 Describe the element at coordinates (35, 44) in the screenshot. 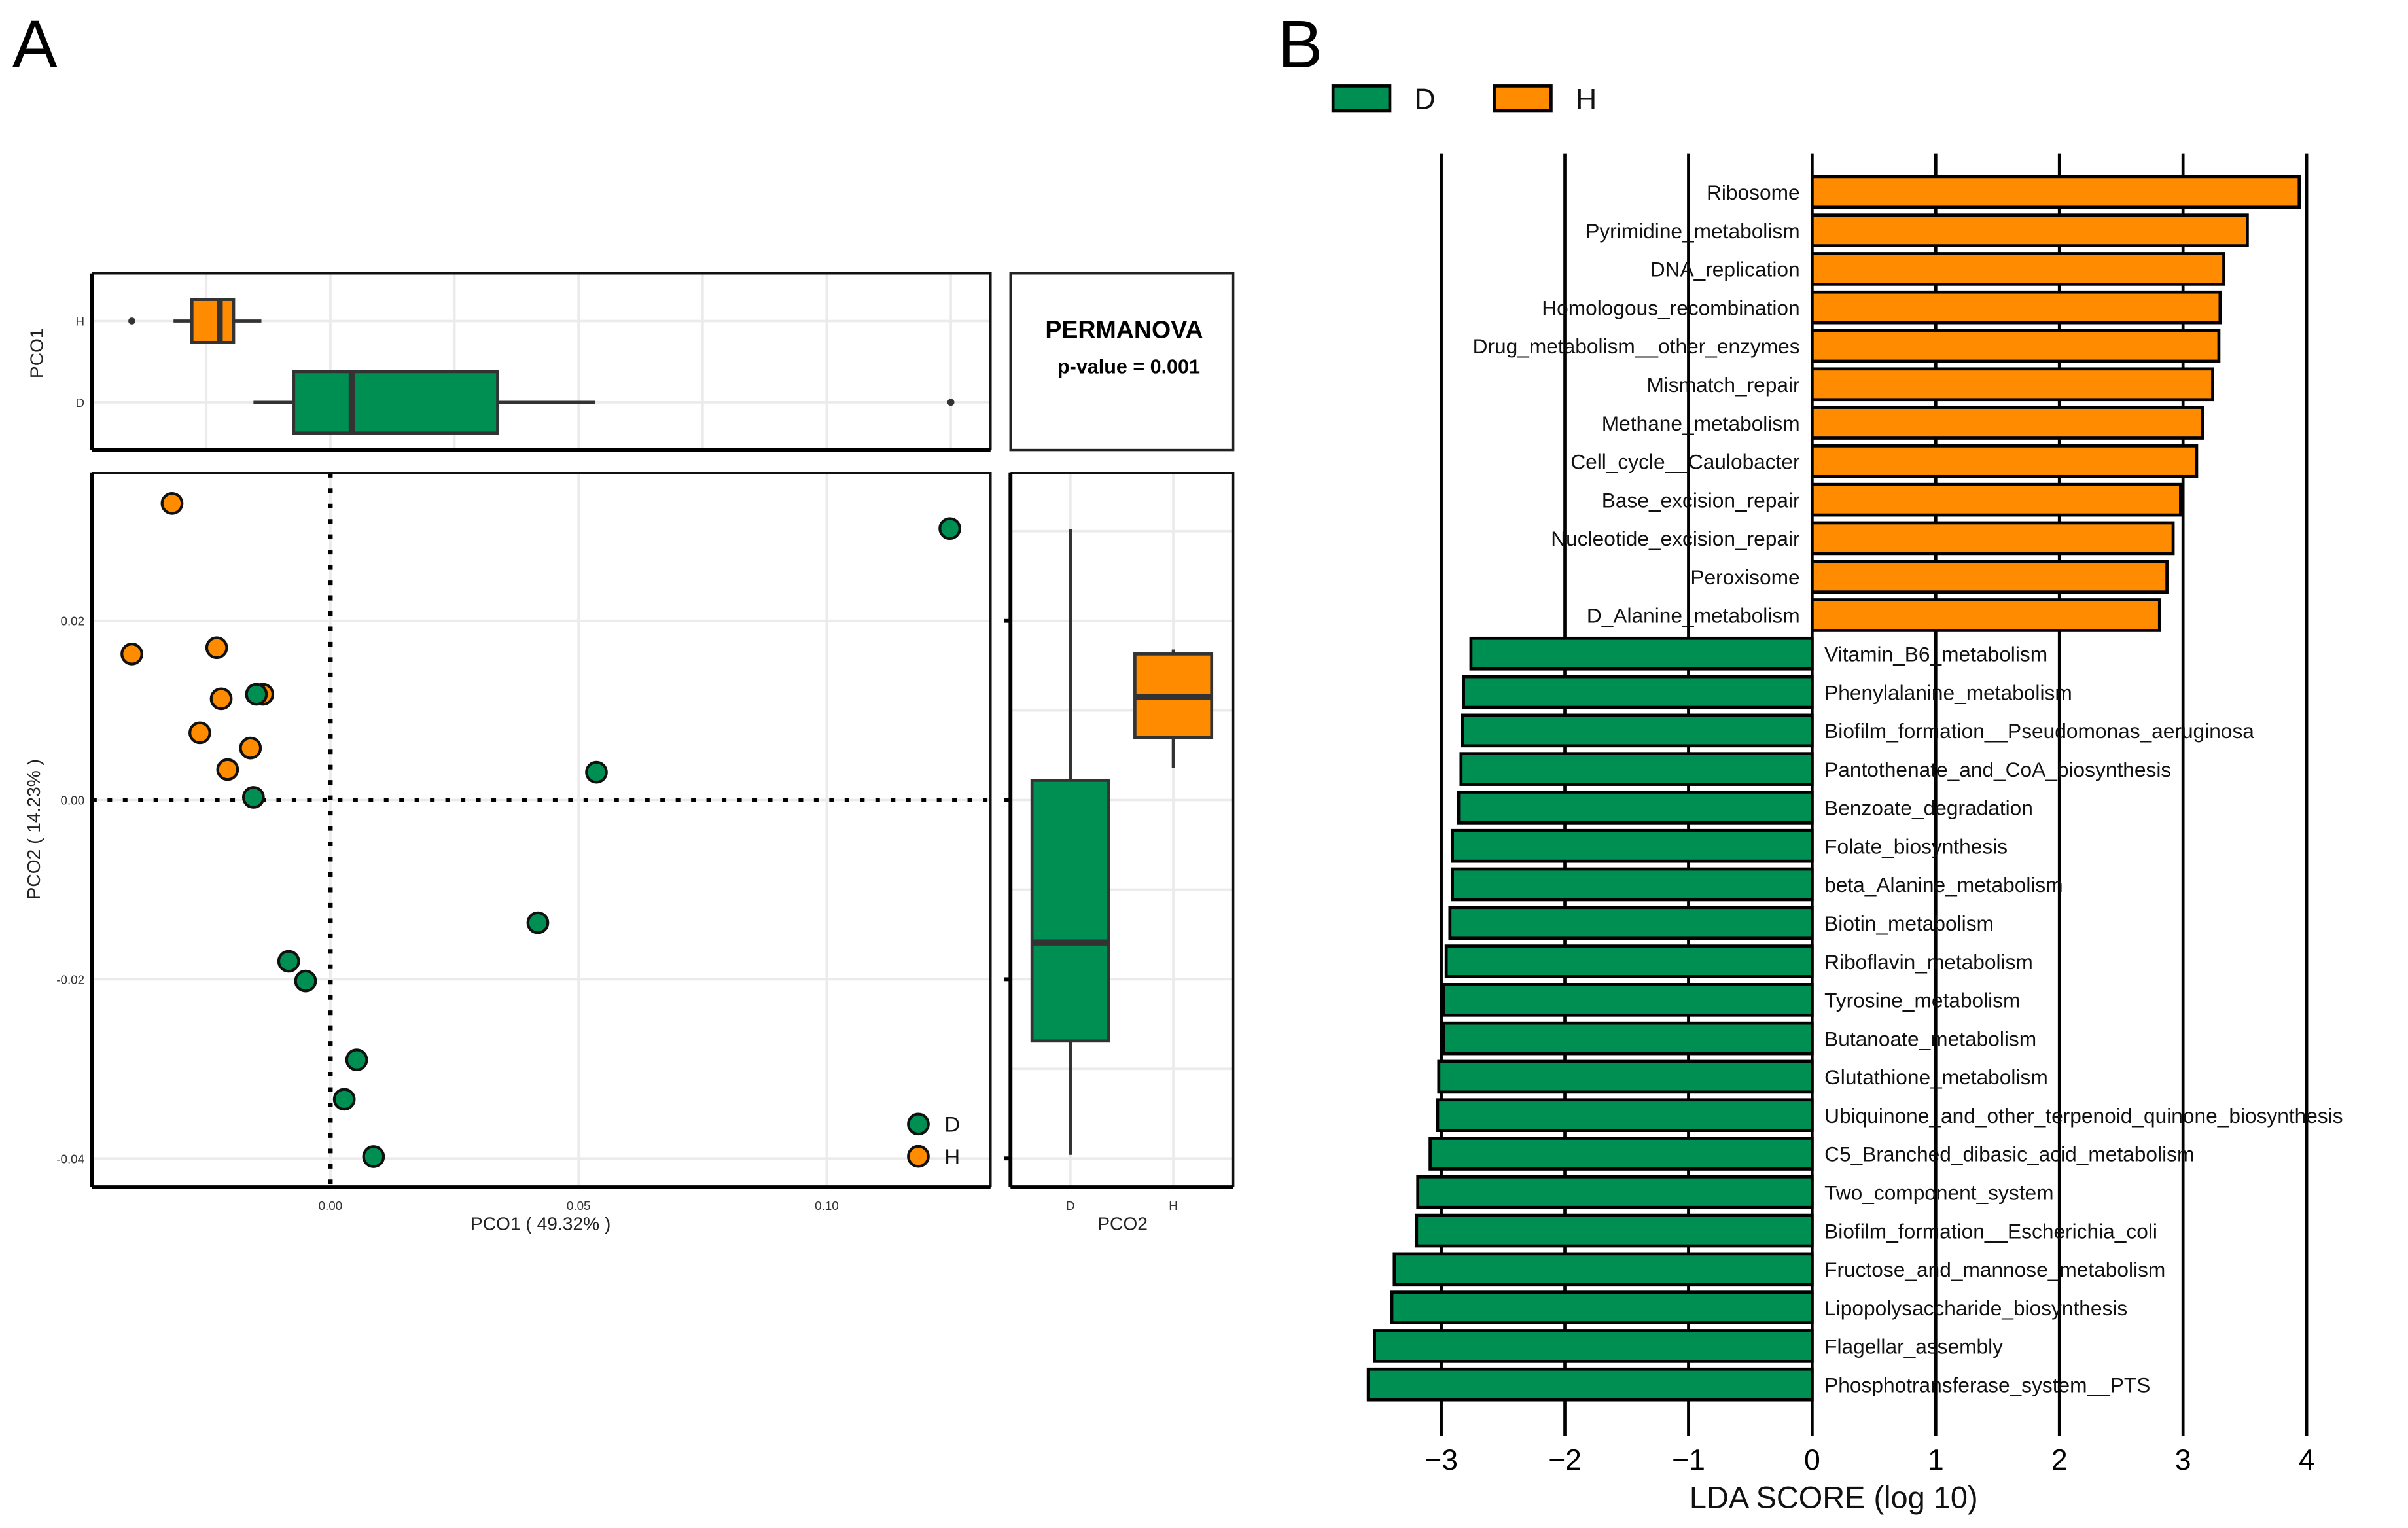

I see `panel-label-a: A` at that location.